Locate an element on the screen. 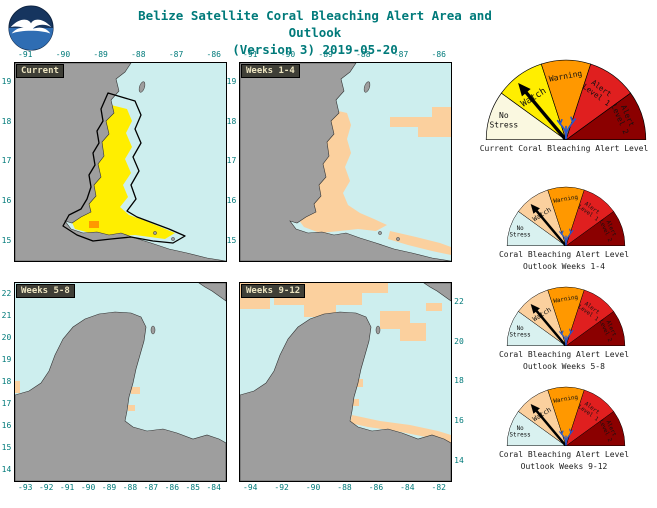 This screenshot has height=508, width=657. latitude-ticks-weeks9-12: 22 20 18 16 14 is located at coordinates (459, 381).